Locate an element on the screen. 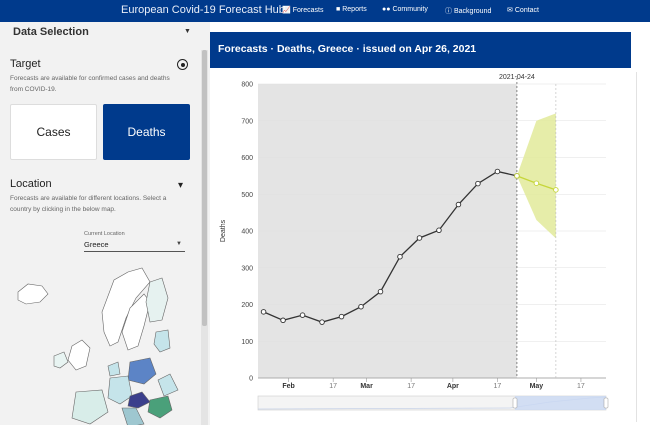 Image resolution: width=650 pixels, height=425 pixels. sidebar-scrollbar is located at coordinates (204, 237).